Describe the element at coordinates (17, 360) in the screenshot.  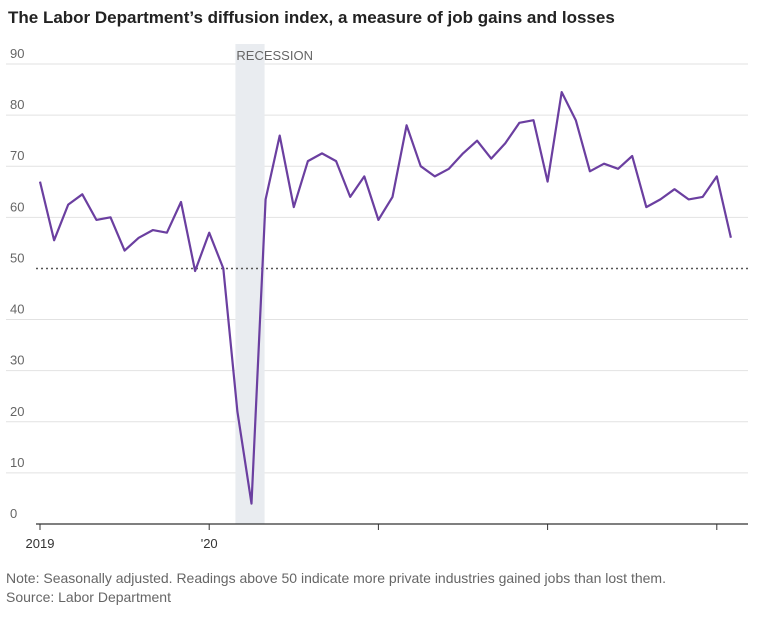
I see `y-tick-label: 30` at that location.